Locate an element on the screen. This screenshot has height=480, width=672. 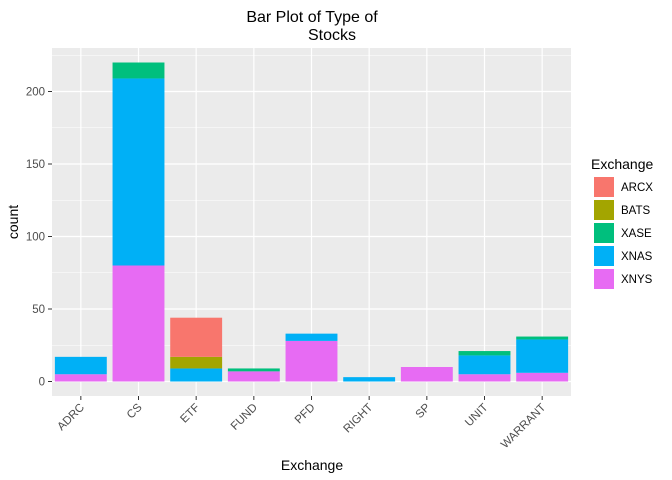
y-tick-label: 150 is located at coordinates (35, 165).